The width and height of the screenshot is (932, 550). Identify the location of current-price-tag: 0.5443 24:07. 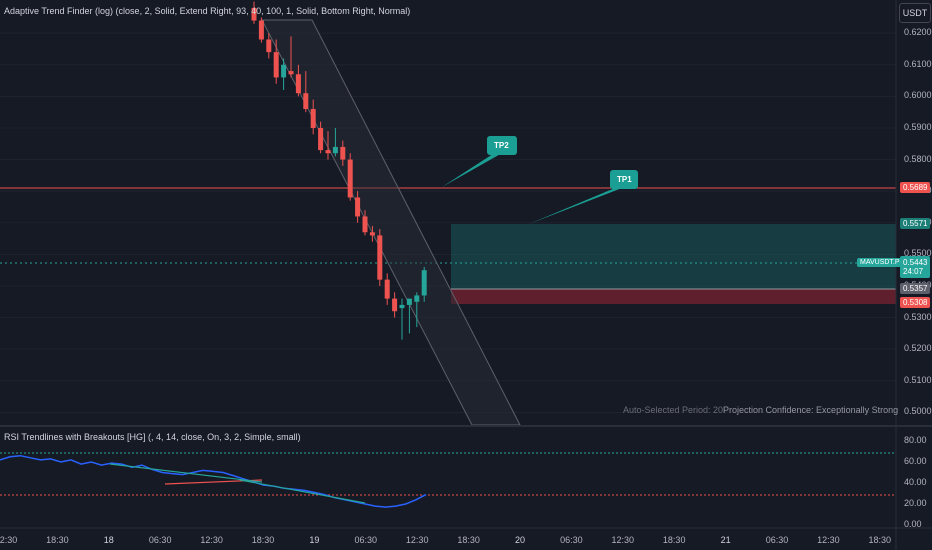
(915, 267).